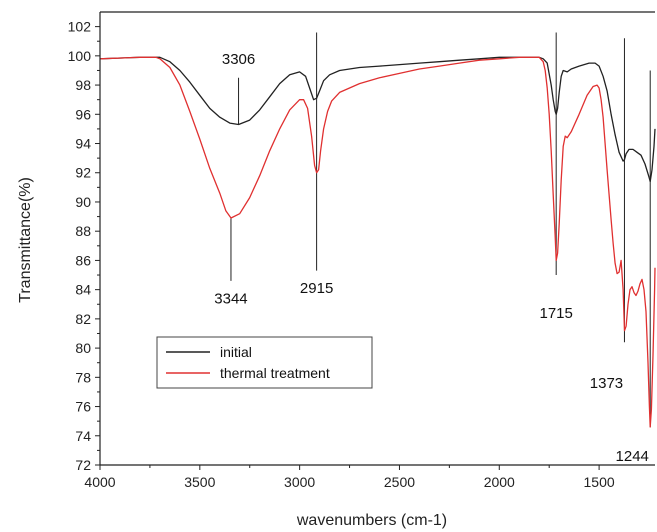  What do you see at coordinates (83, 85) in the screenshot?
I see `y-tick-label: 98` at bounding box center [83, 85].